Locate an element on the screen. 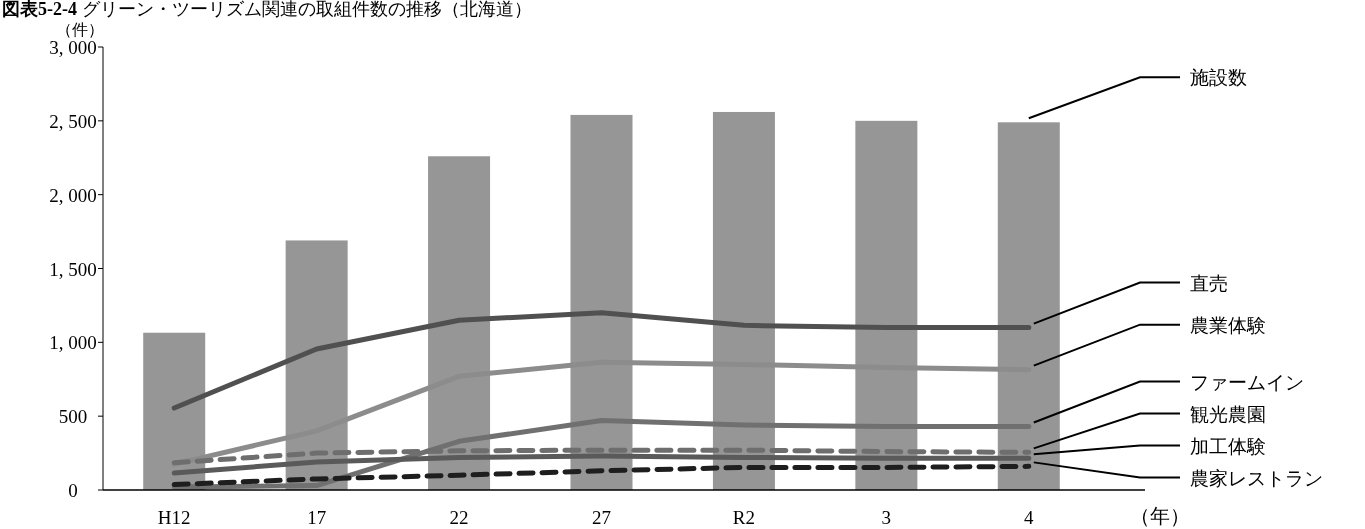 This screenshot has height=529, width=1365. y-tick-label: 2, 000 is located at coordinates (73, 195).